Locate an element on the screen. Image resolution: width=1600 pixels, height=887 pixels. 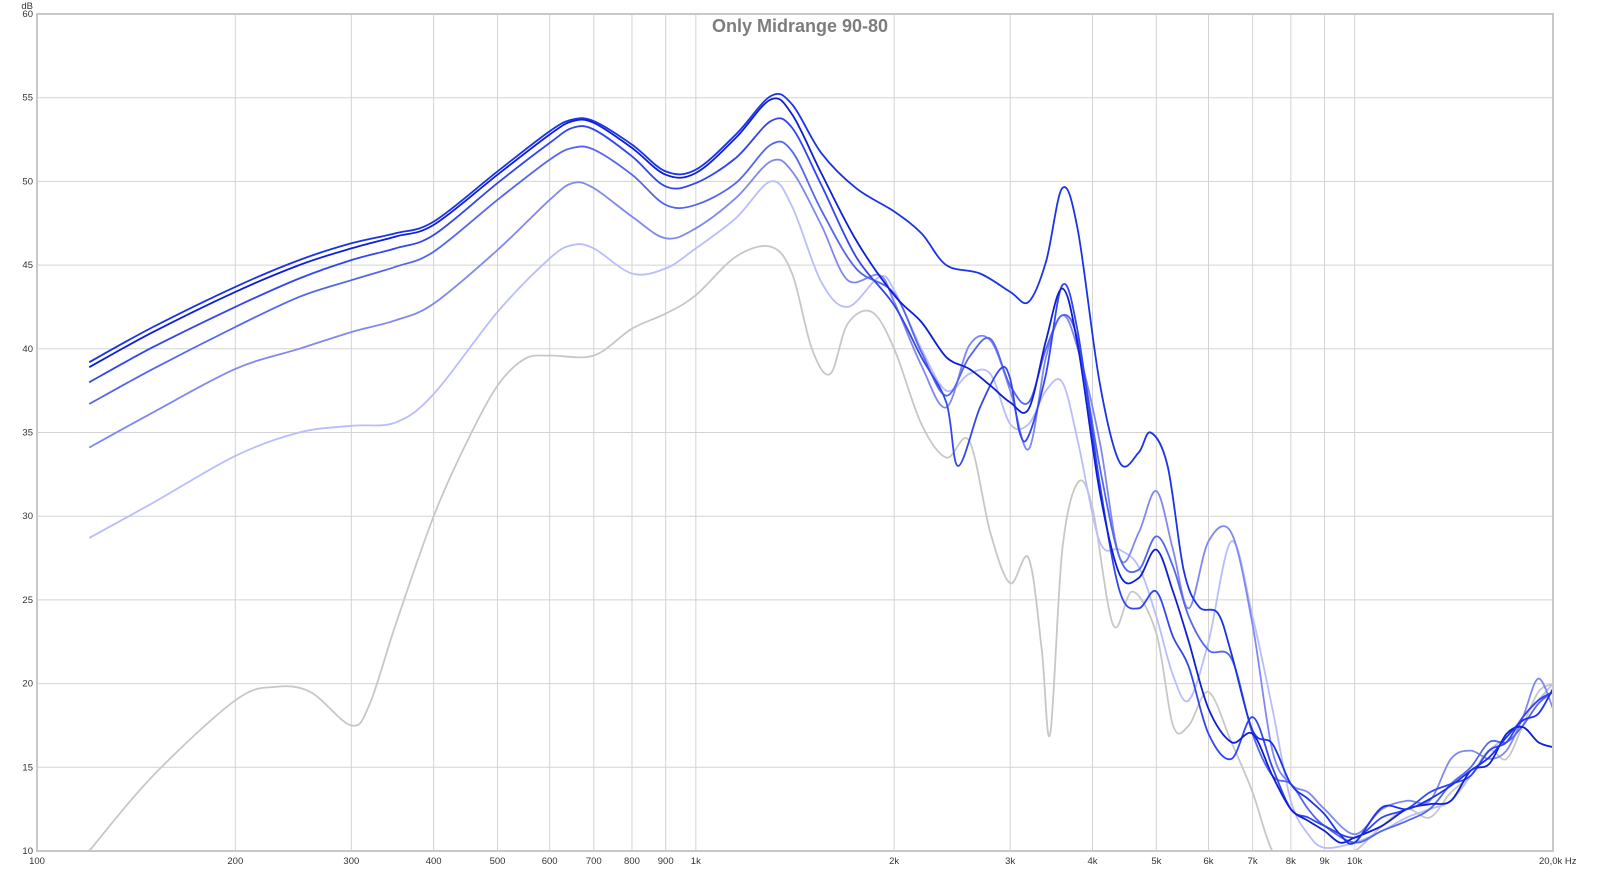
y-tick-label: 40 is located at coordinates (27, 349).